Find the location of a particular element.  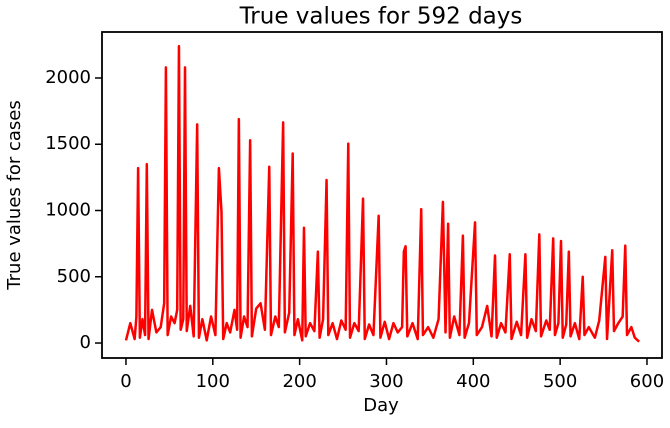

y-tick-label: 2000 is located at coordinates (68, 77).